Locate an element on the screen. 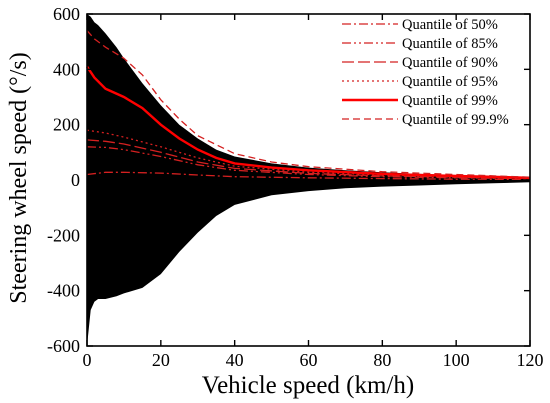 This screenshot has height=403, width=550. x-tick-label: 0 is located at coordinates (87, 360).